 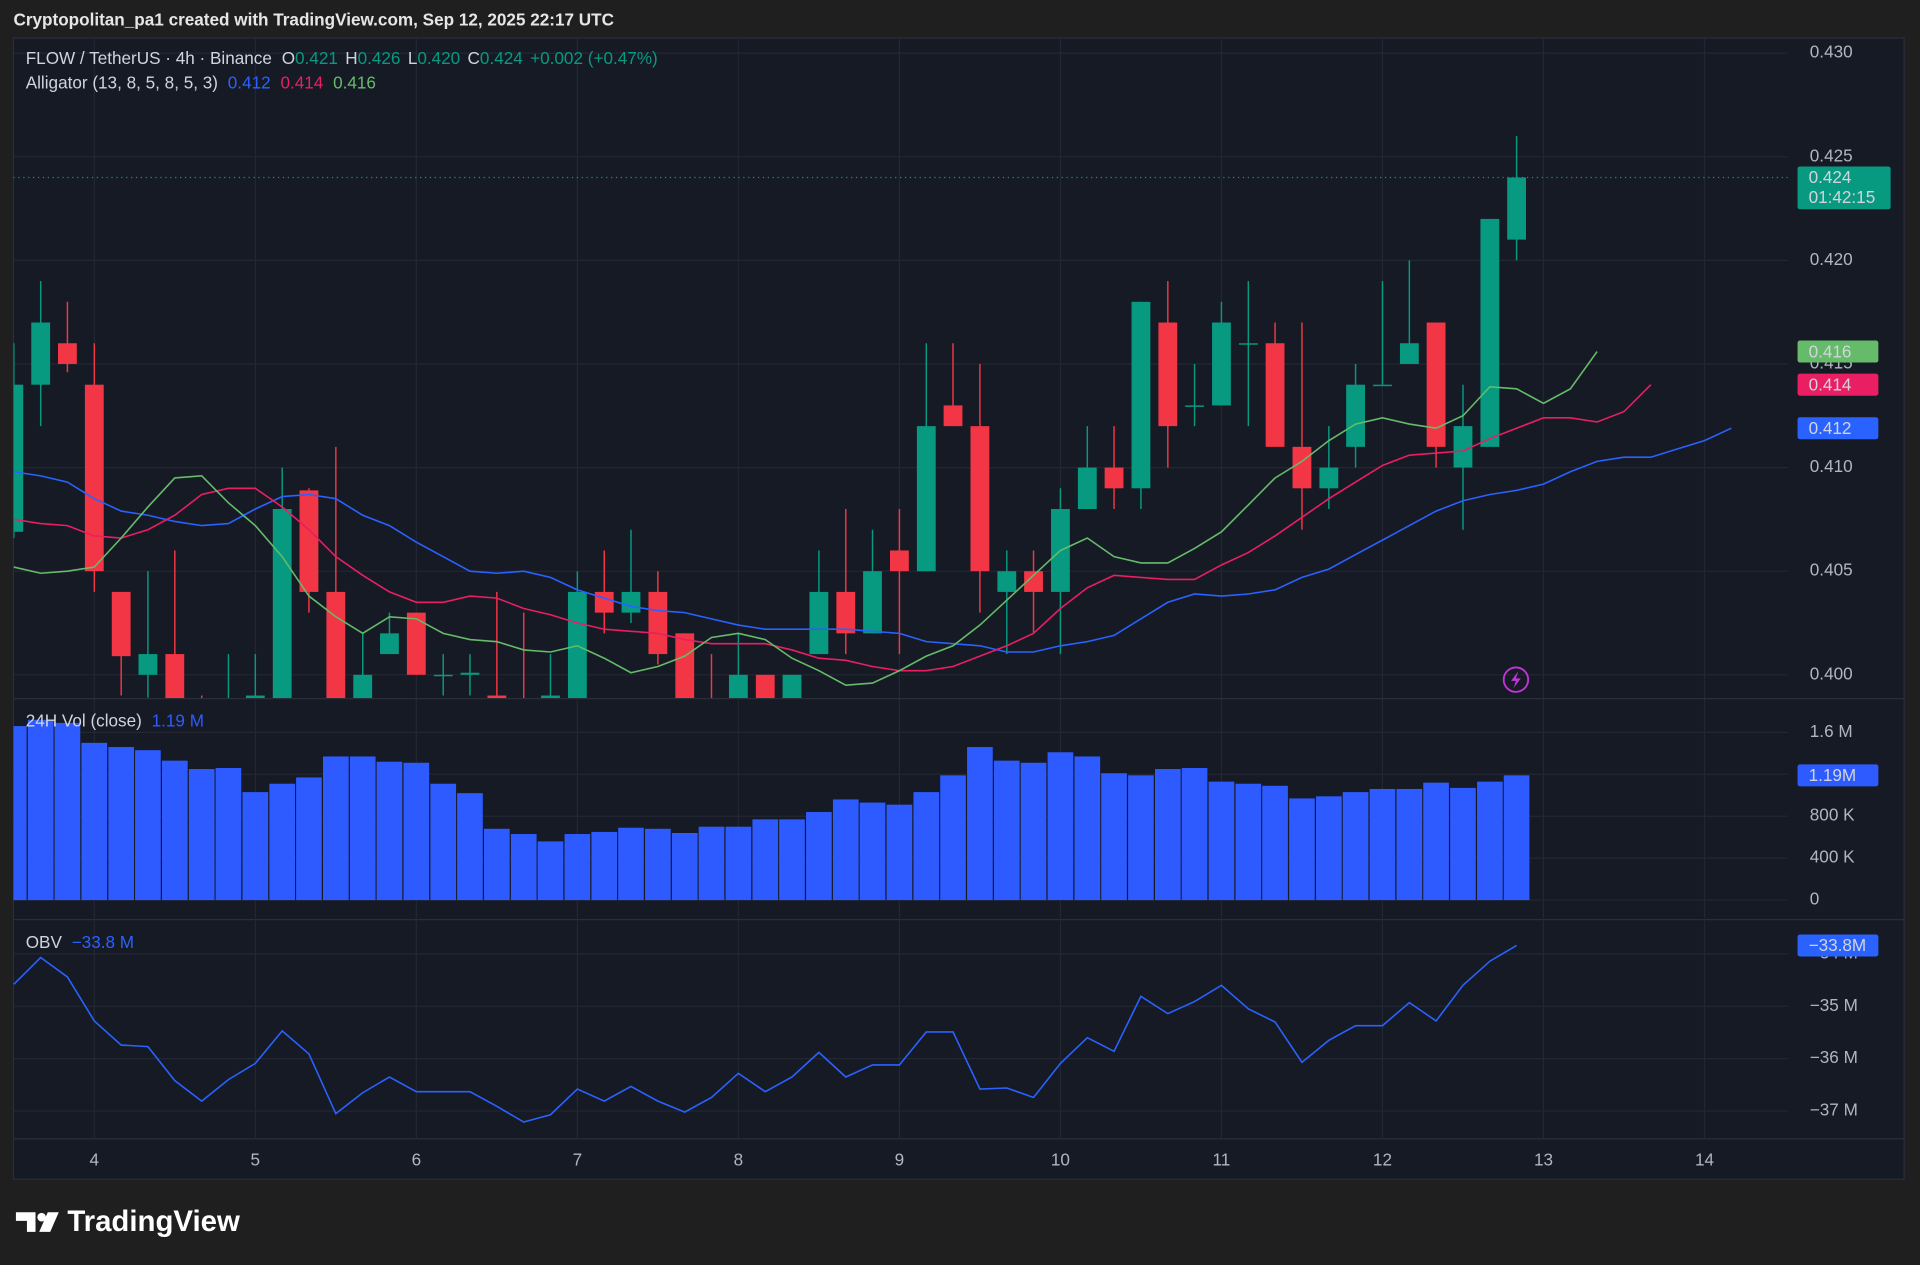 I want to click on indicator-tag: 0.414, so click(x=1830, y=384).